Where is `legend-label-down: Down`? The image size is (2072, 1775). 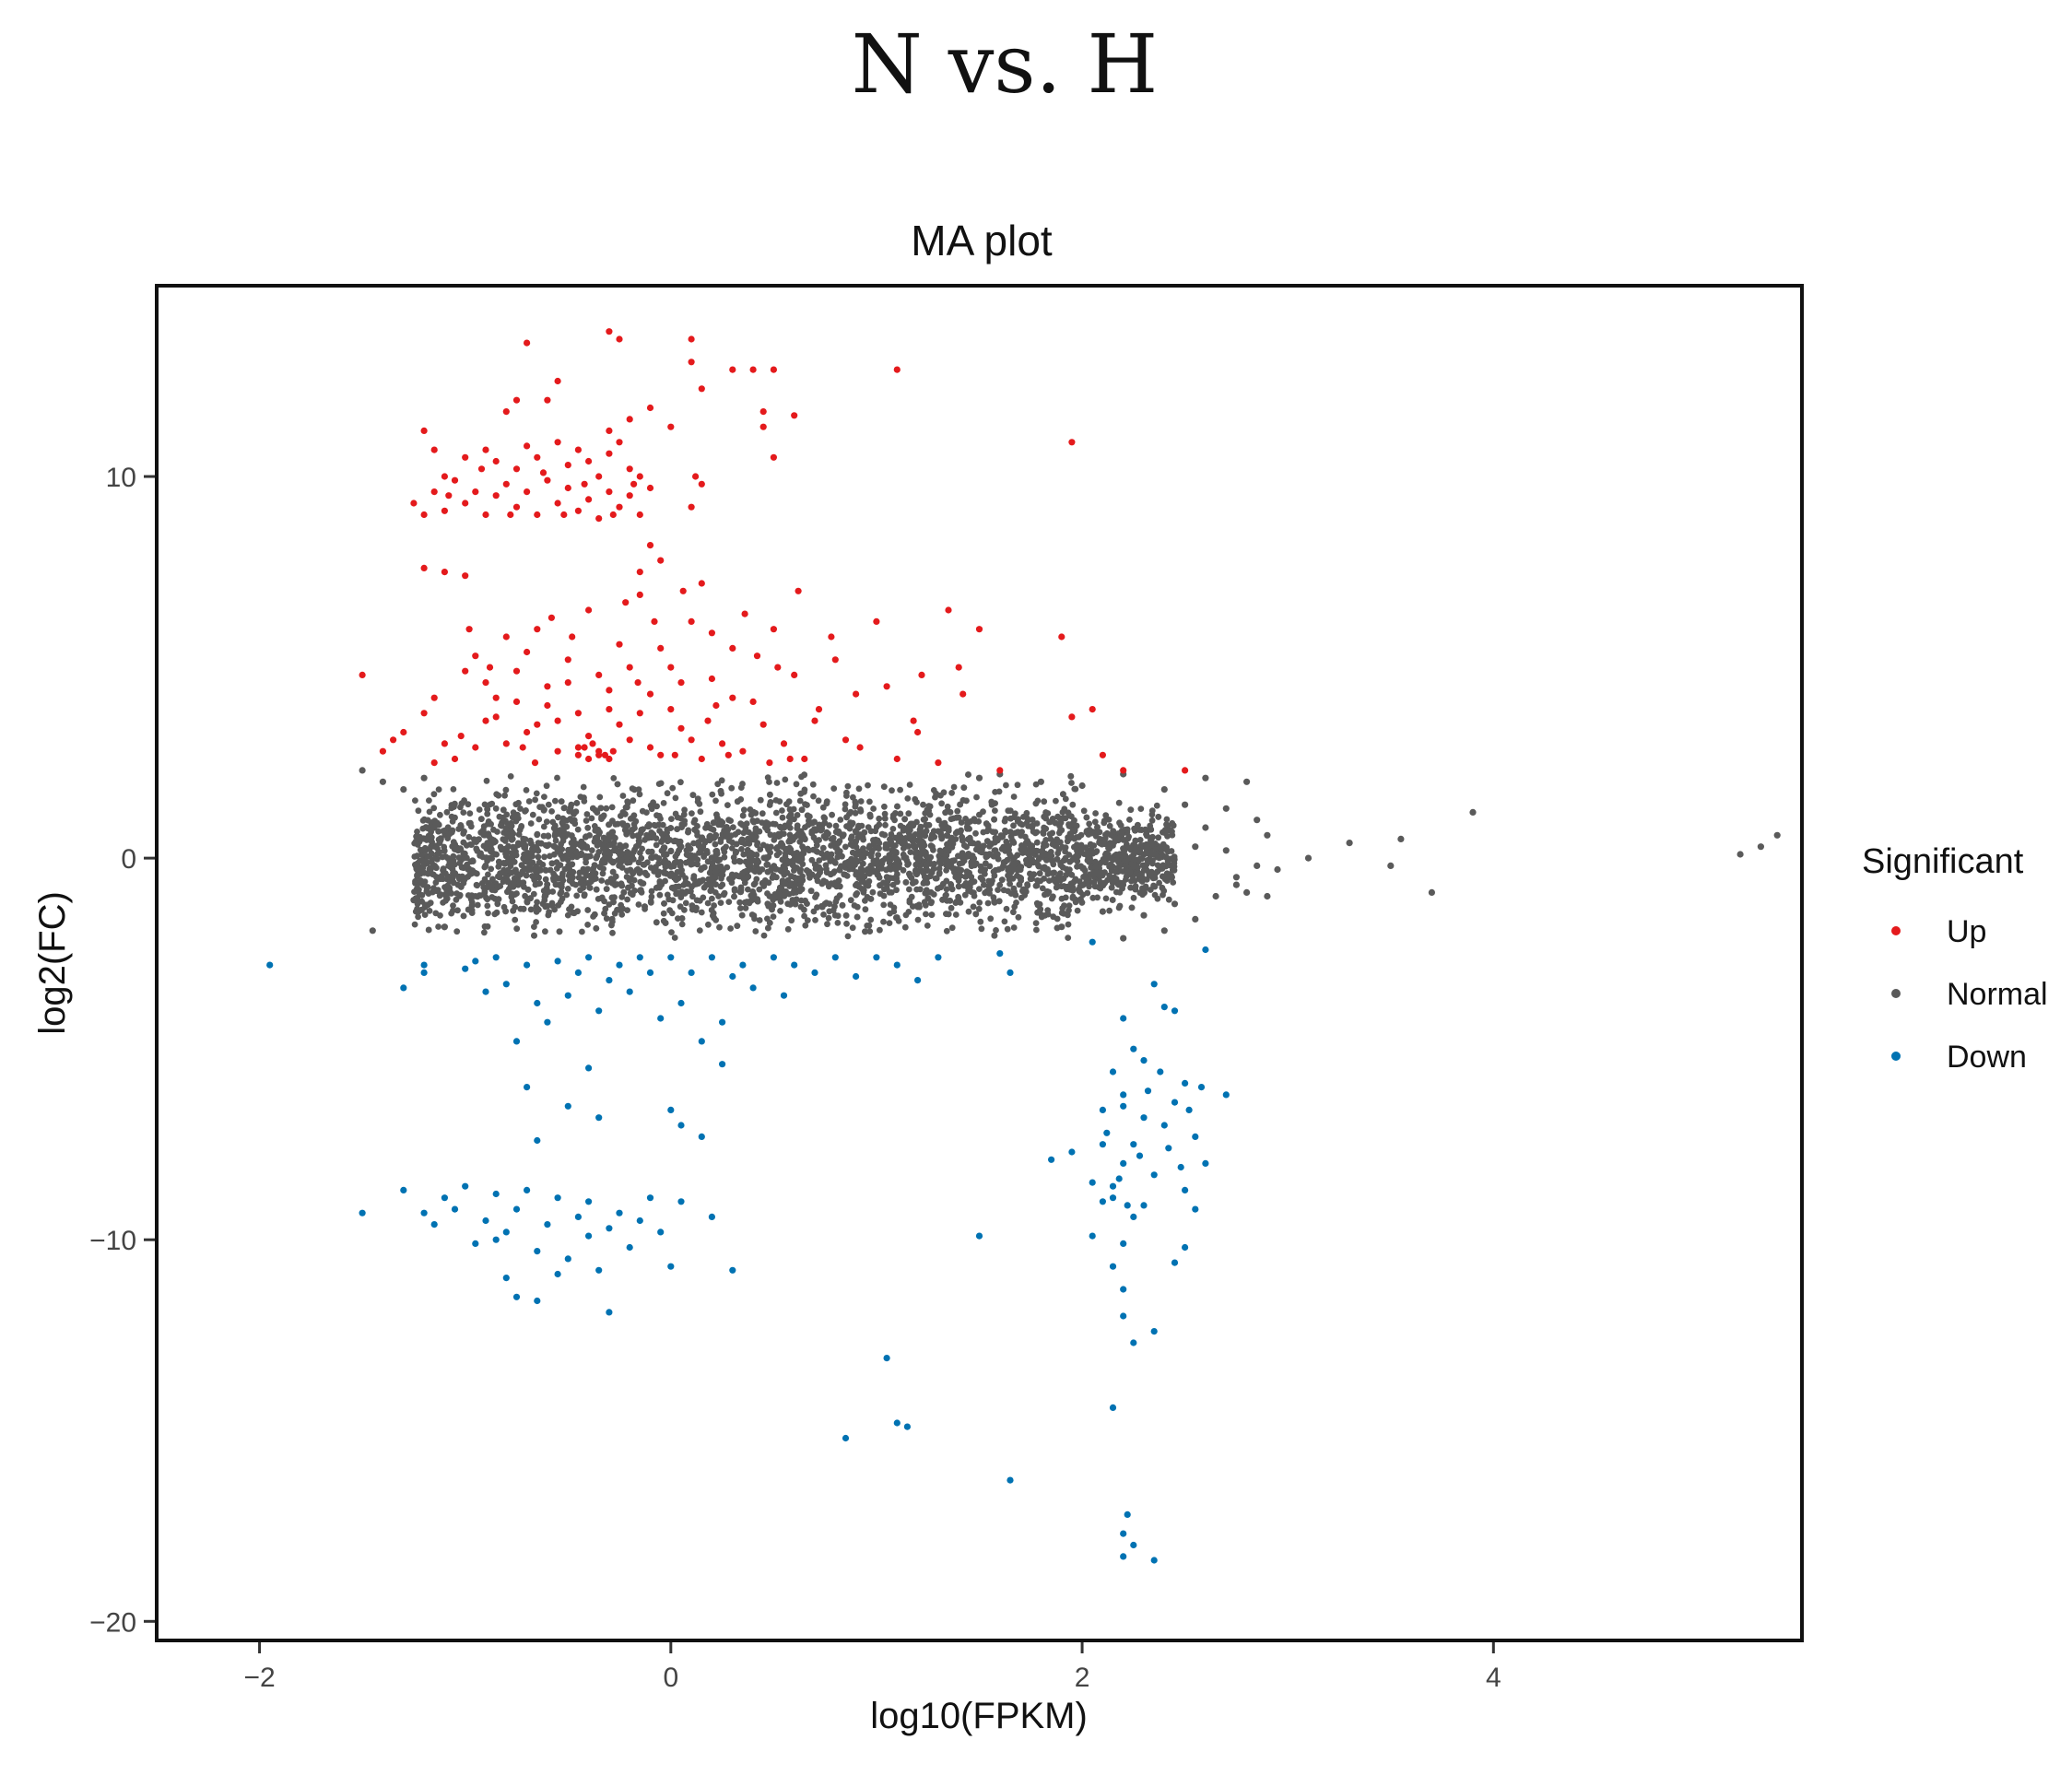 legend-label-down: Down is located at coordinates (1987, 1057).